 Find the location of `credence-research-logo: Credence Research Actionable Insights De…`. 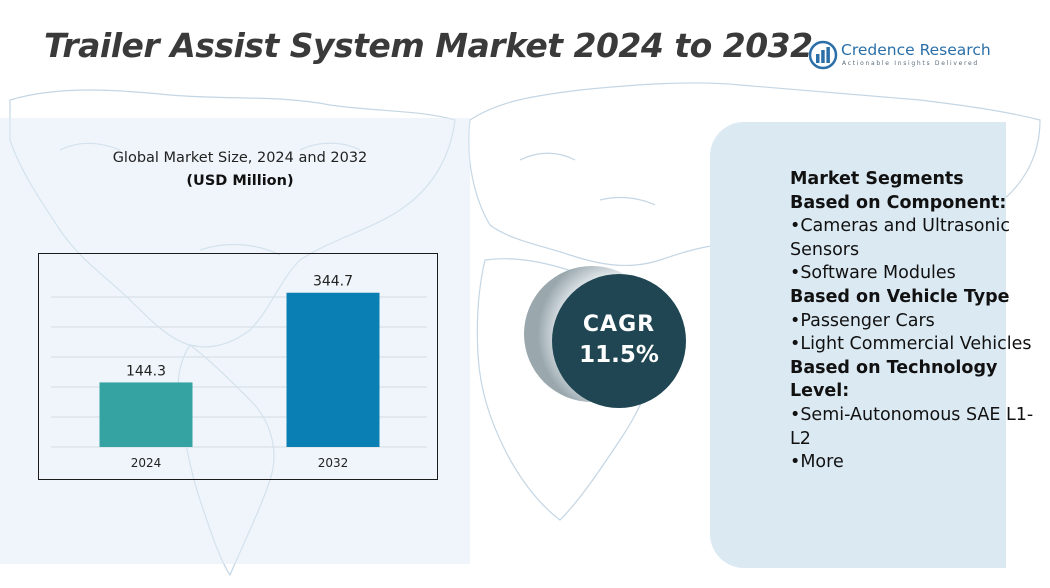

credence-research-logo: Credence Research Actionable Insights De… is located at coordinates (899, 56).